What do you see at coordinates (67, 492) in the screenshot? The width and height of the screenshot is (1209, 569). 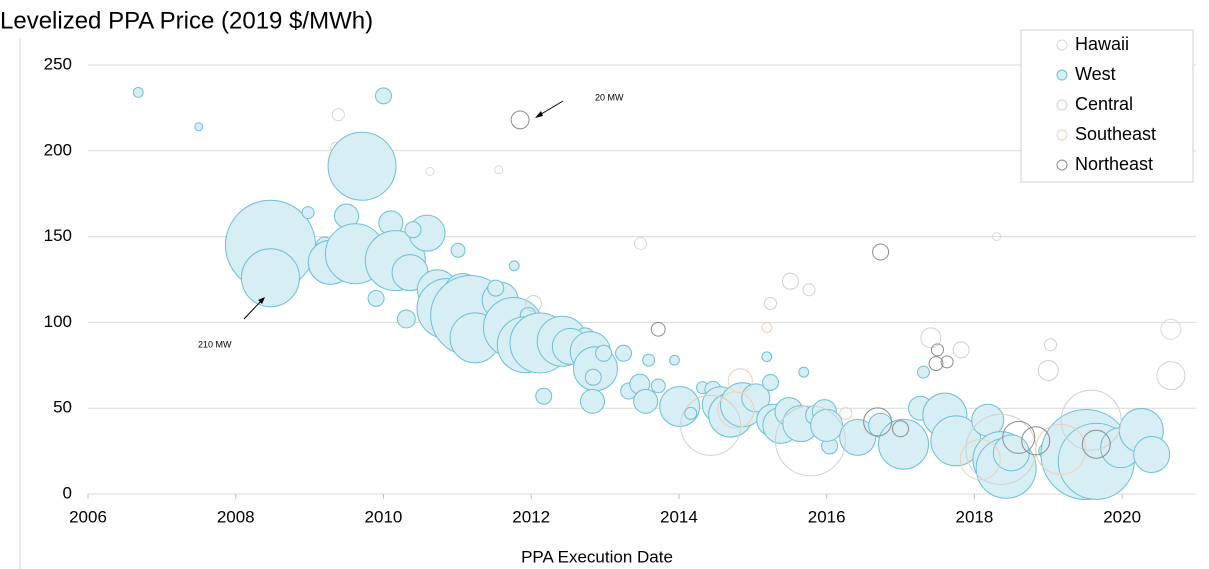 I see `y-tick-label: 0` at bounding box center [67, 492].